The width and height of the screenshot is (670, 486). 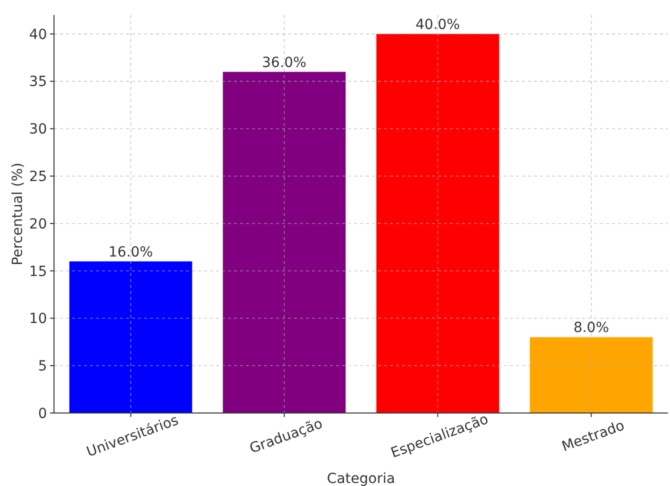 What do you see at coordinates (38, 130) in the screenshot?
I see `y-tick-label: 30` at bounding box center [38, 130].